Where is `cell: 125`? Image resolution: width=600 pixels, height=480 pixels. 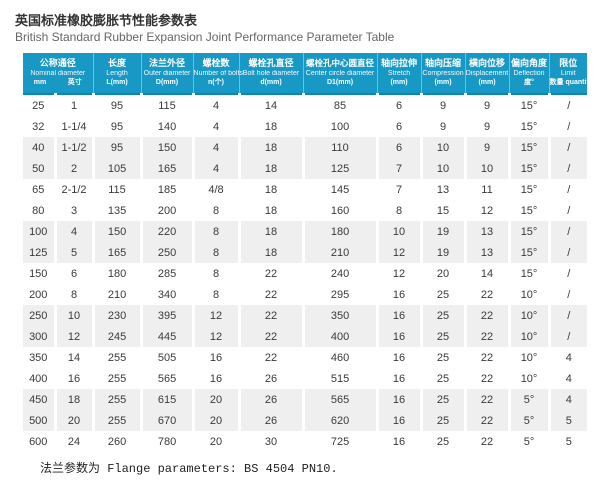
cell: 125 is located at coordinates (339, 168).